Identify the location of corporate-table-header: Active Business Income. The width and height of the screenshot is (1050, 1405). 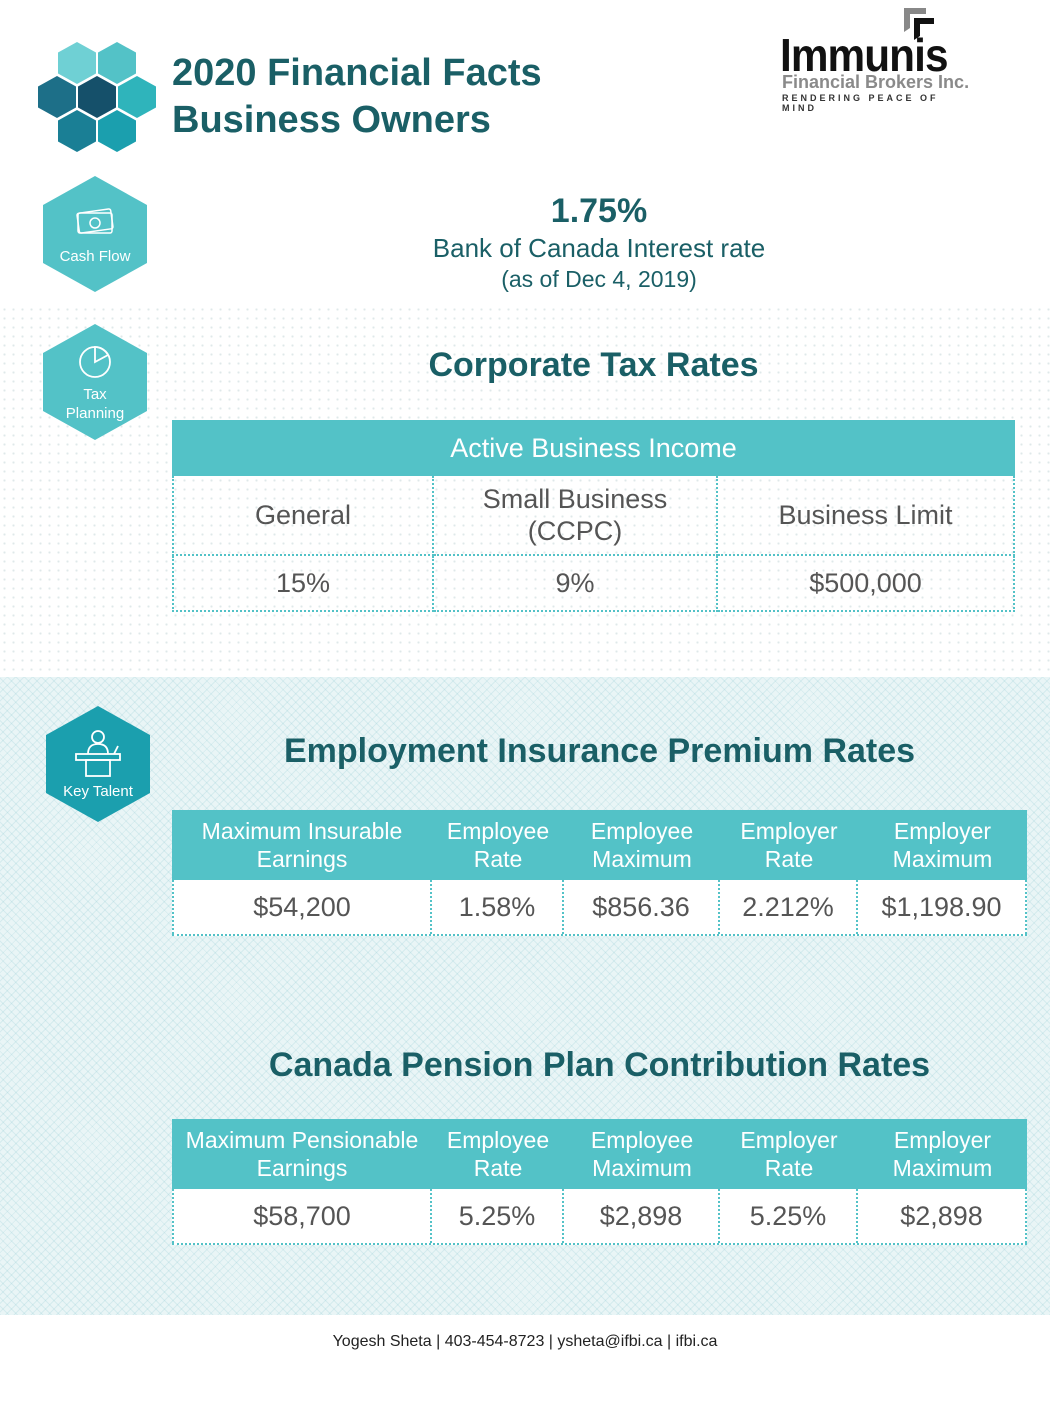
(593, 448).